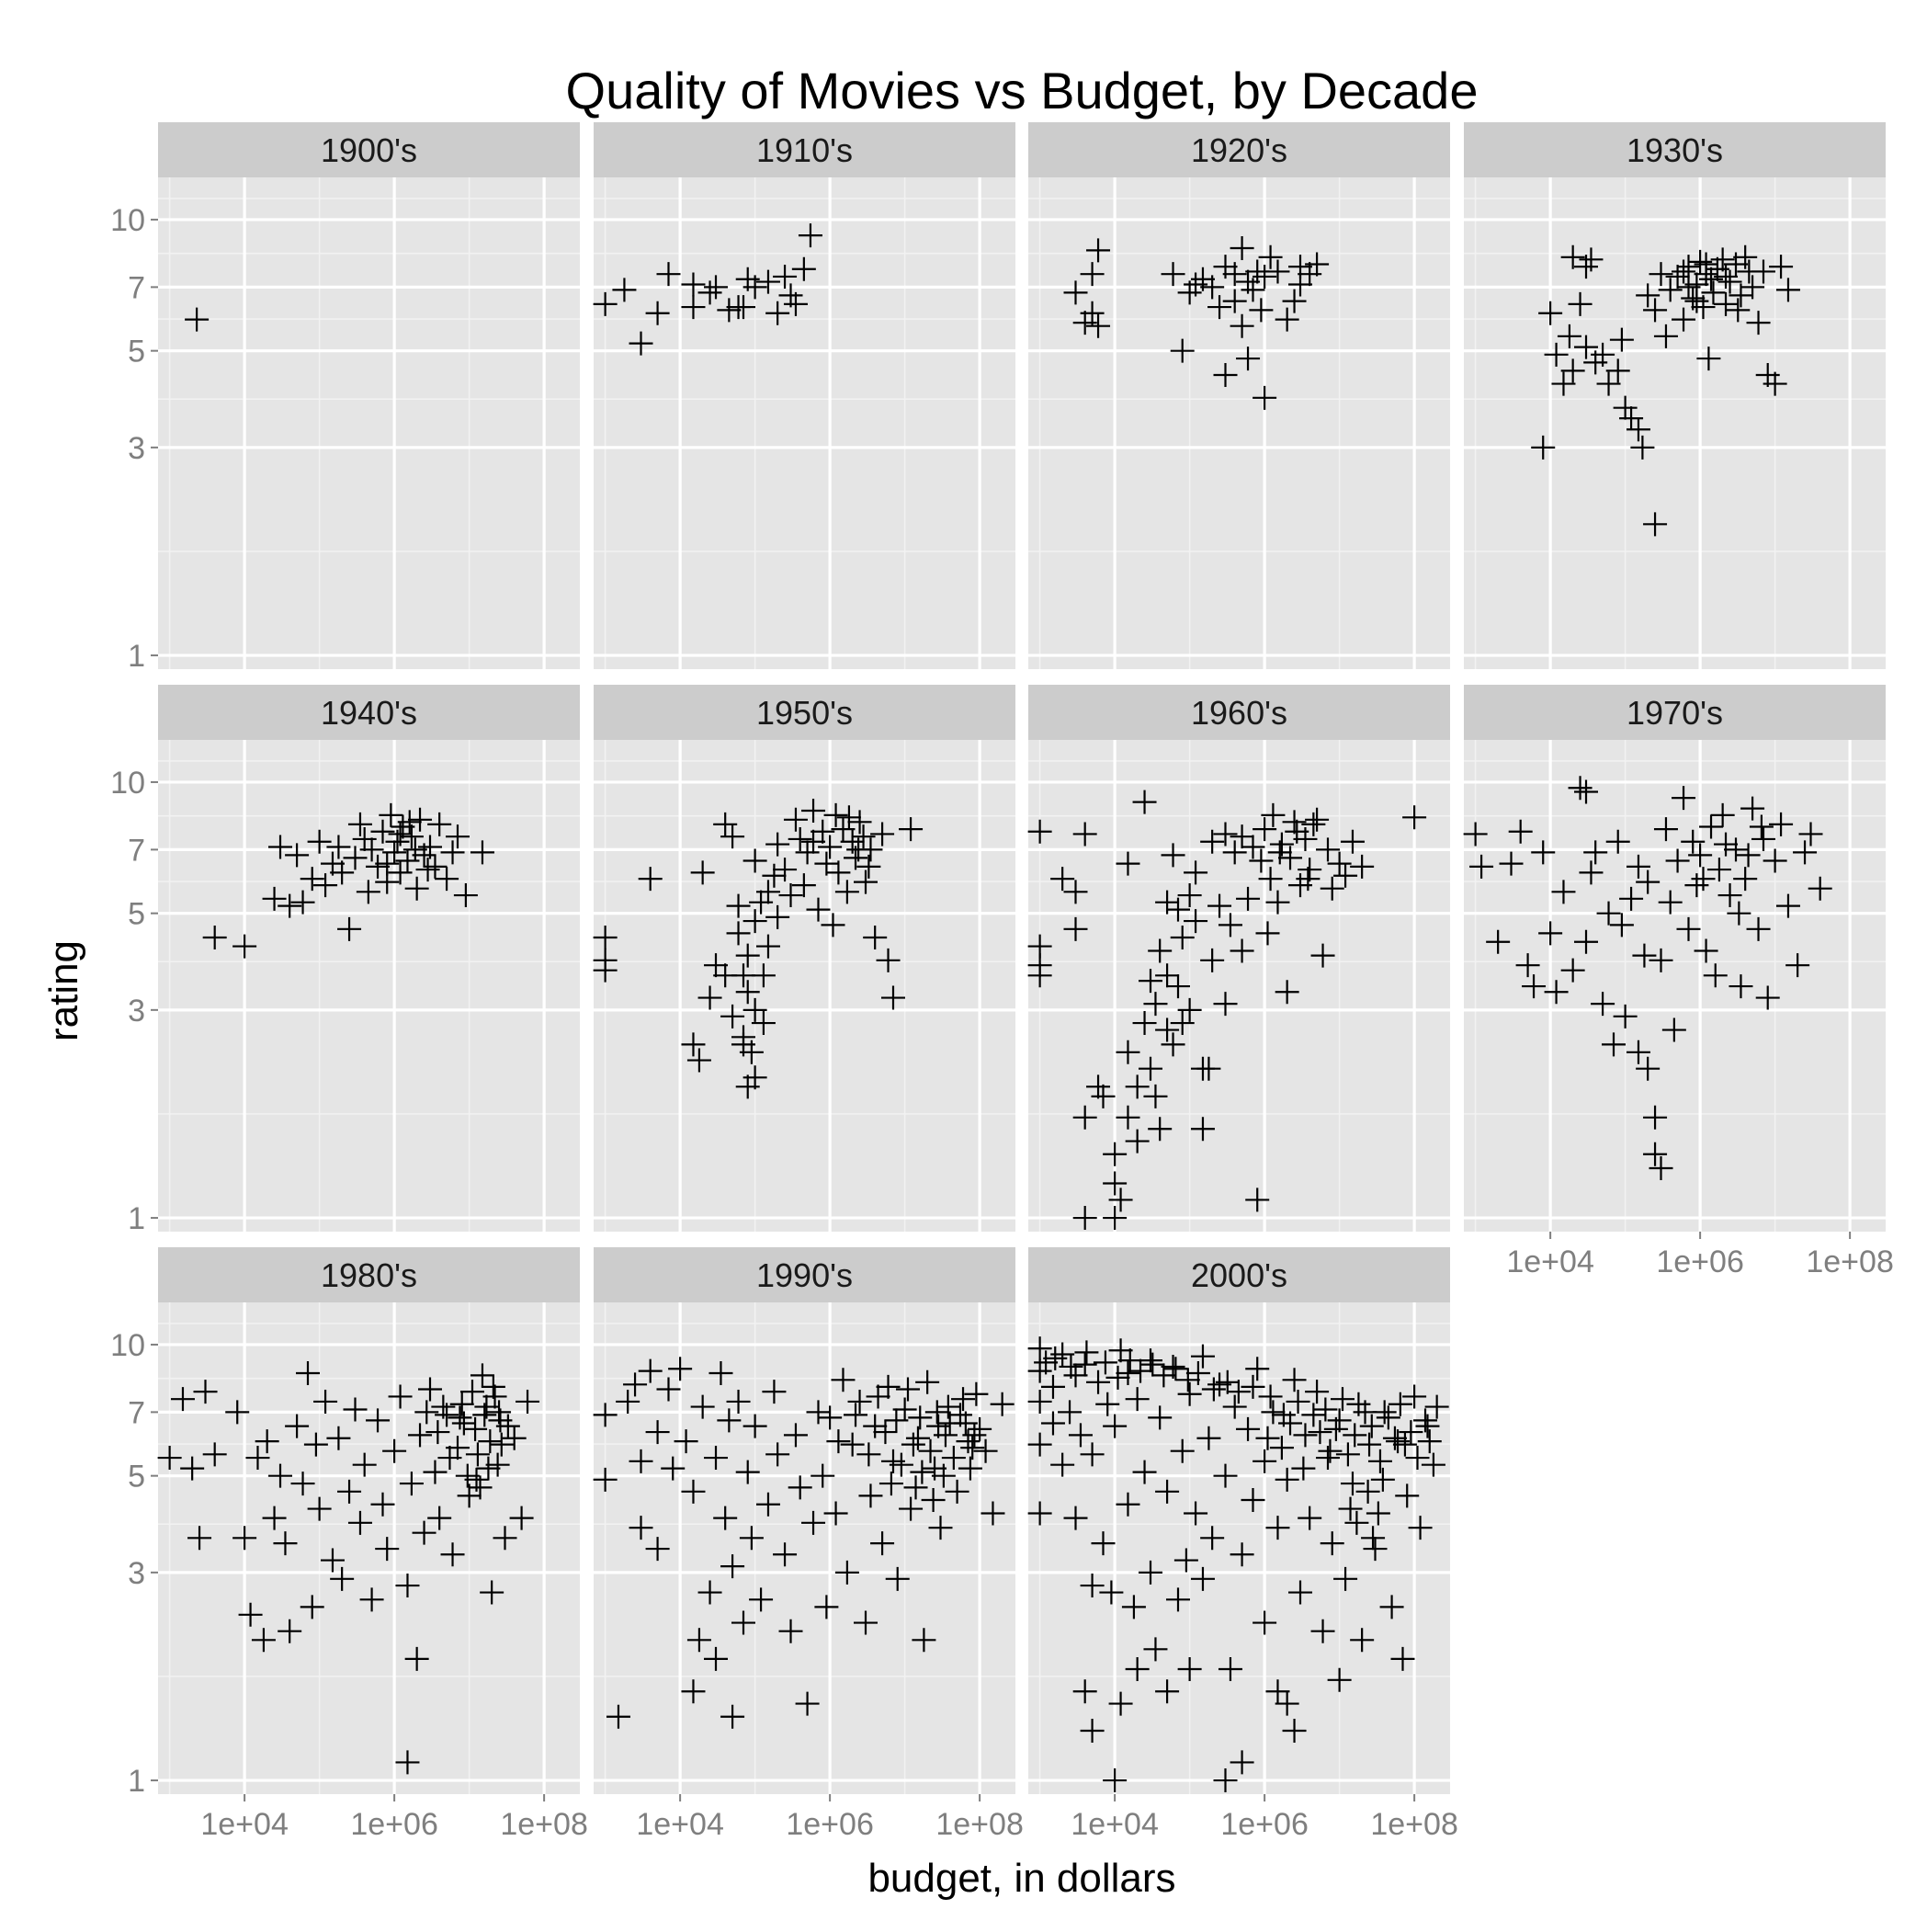 The image size is (1927, 1932). What do you see at coordinates (1239, 150) in the screenshot?
I see `facet-label: 1920's` at bounding box center [1239, 150].